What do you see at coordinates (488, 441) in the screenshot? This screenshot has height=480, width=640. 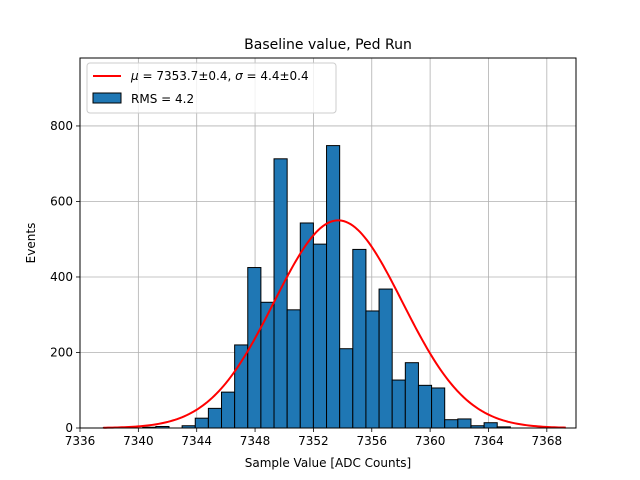 I see `x-tick-label-7: 7364` at bounding box center [488, 441].